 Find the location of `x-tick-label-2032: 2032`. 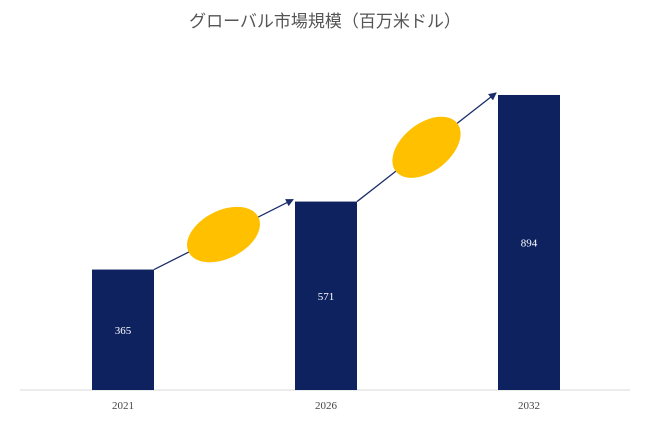

x-tick-label-2032: 2032 is located at coordinates (529, 406).